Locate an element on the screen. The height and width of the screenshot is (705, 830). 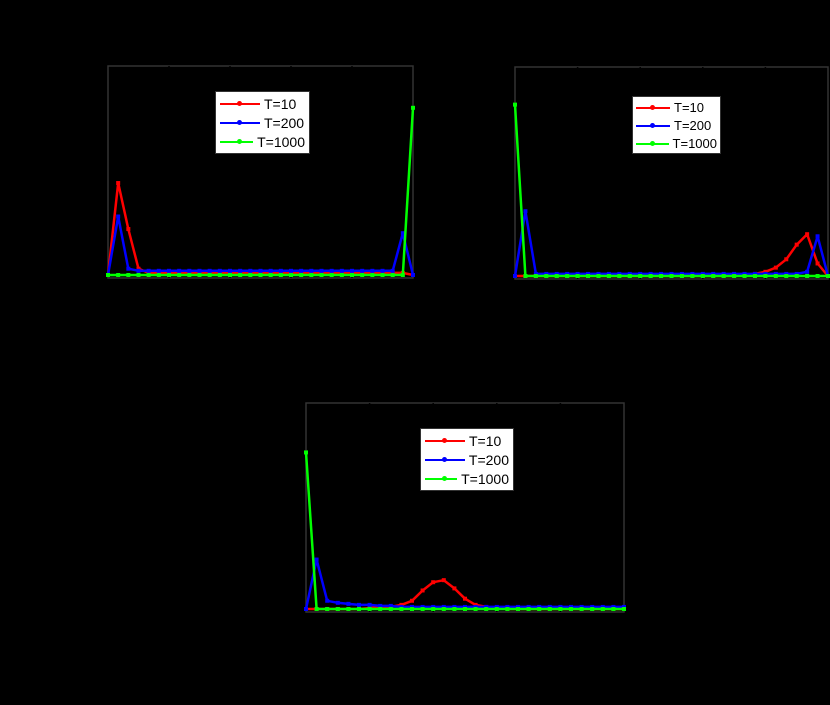
legend-line-green-icon is located at coordinates (441, 478).